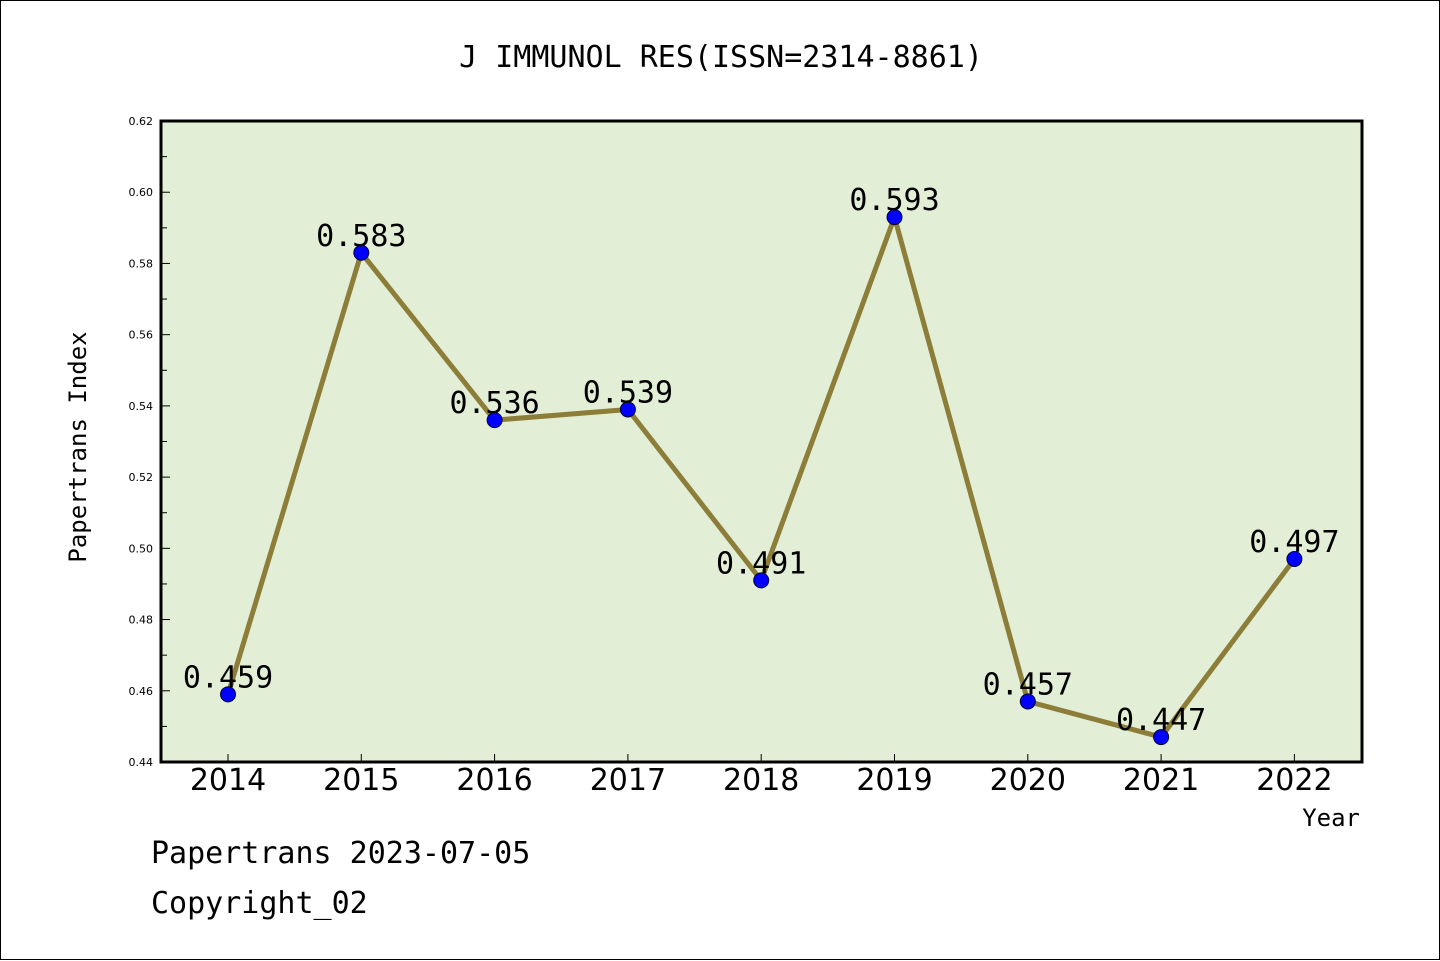 This screenshot has width=1440, height=961. I want to click on data-label: 0.497, so click(1294, 542).